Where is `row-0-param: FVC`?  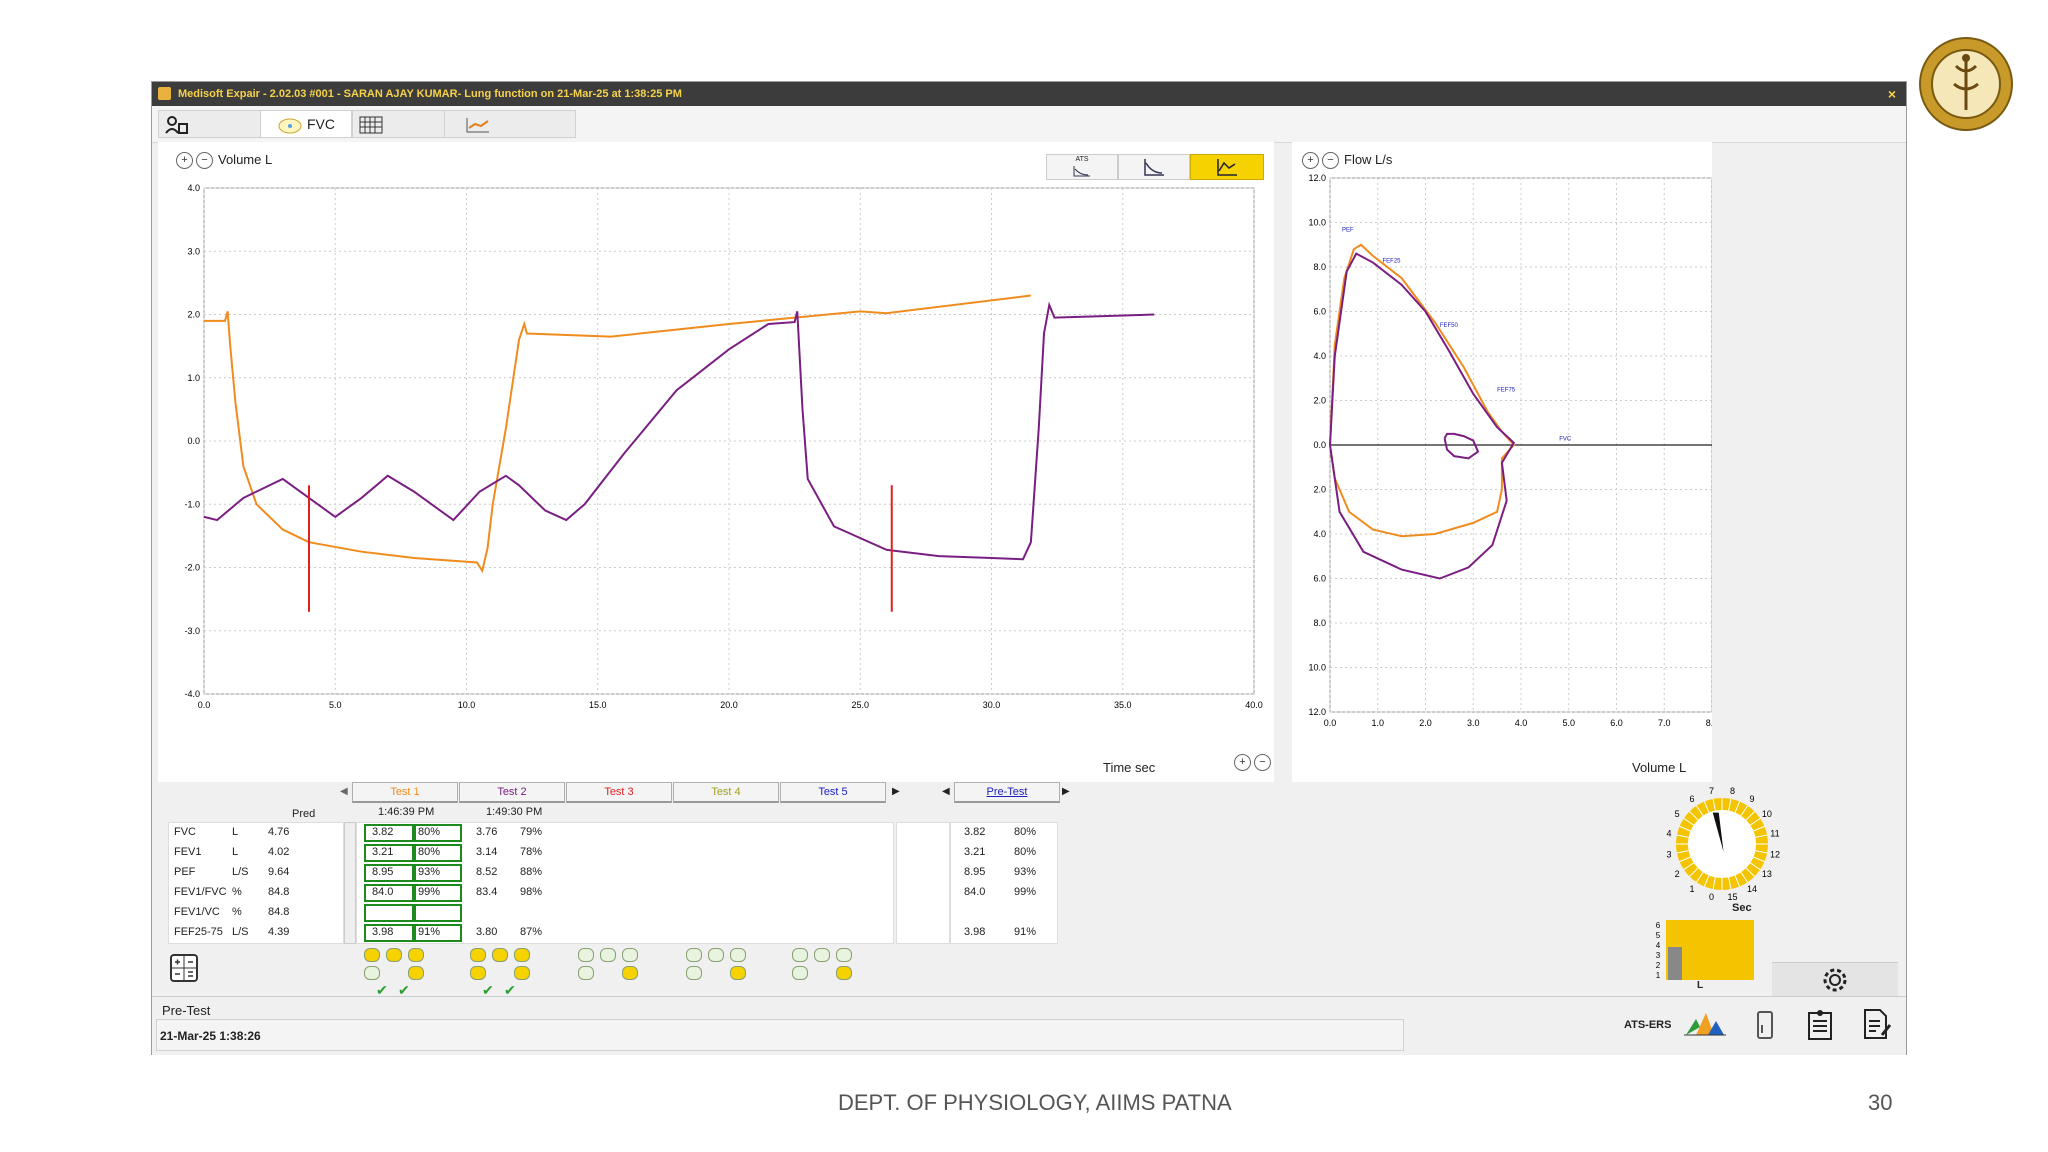 row-0-param: FVC is located at coordinates (185, 832).